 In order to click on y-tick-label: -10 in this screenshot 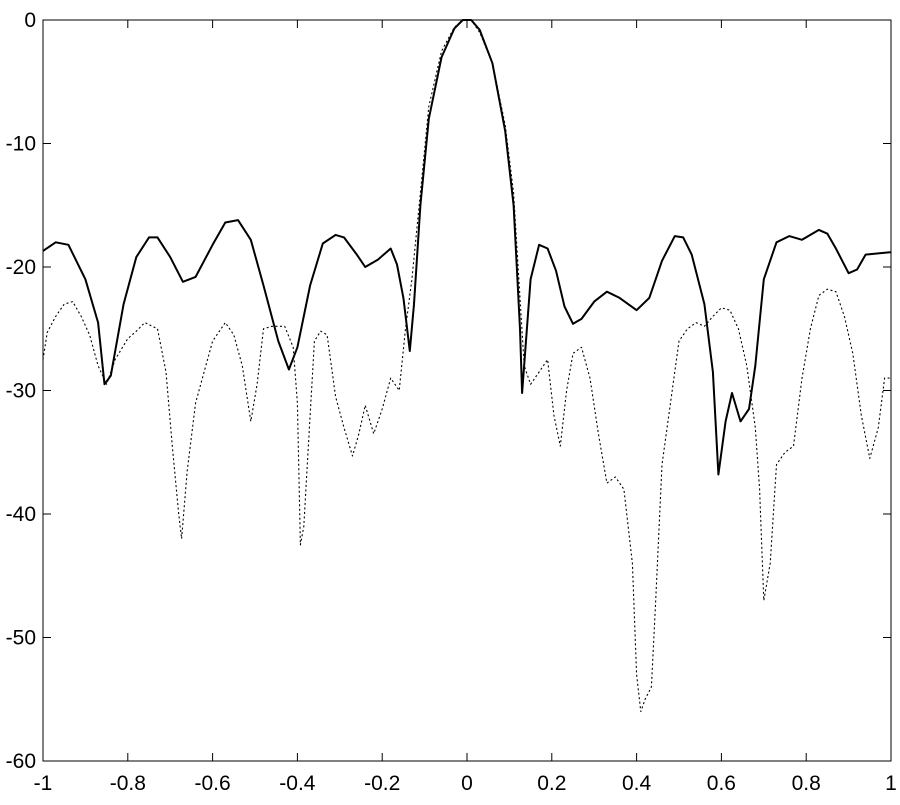, I will do `click(21, 144)`.